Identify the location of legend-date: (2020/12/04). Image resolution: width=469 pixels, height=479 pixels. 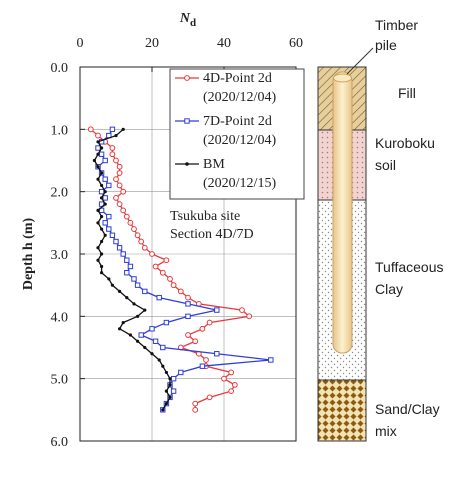
(239, 97).